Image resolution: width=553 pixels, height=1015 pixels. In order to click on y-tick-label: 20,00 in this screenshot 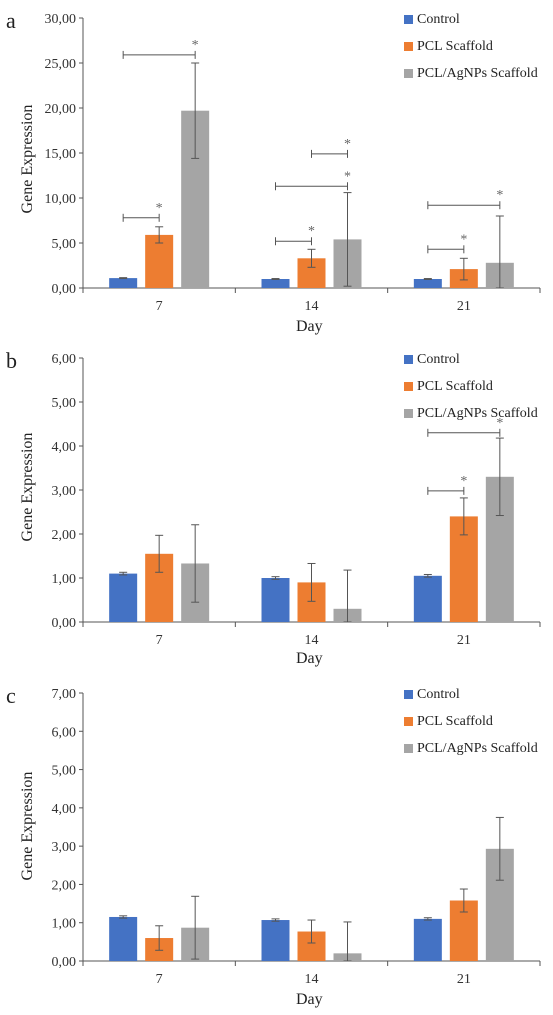, I will do `click(61, 109)`.